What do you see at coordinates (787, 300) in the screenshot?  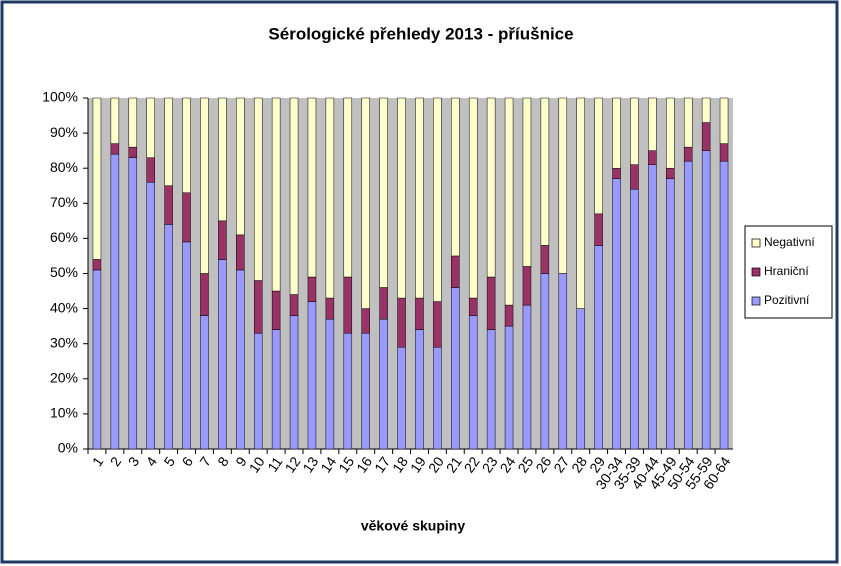 I see `legend-label: Pozitivní` at bounding box center [787, 300].